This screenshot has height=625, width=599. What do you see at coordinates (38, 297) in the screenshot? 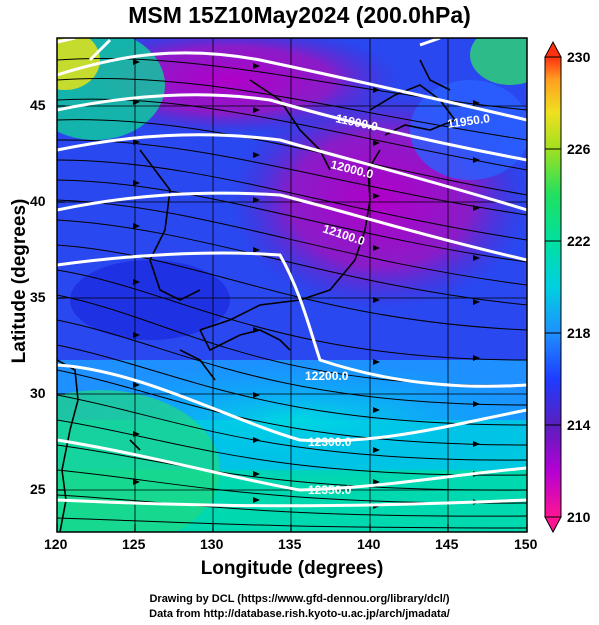
I see `y-tick-label: 35` at bounding box center [38, 297].